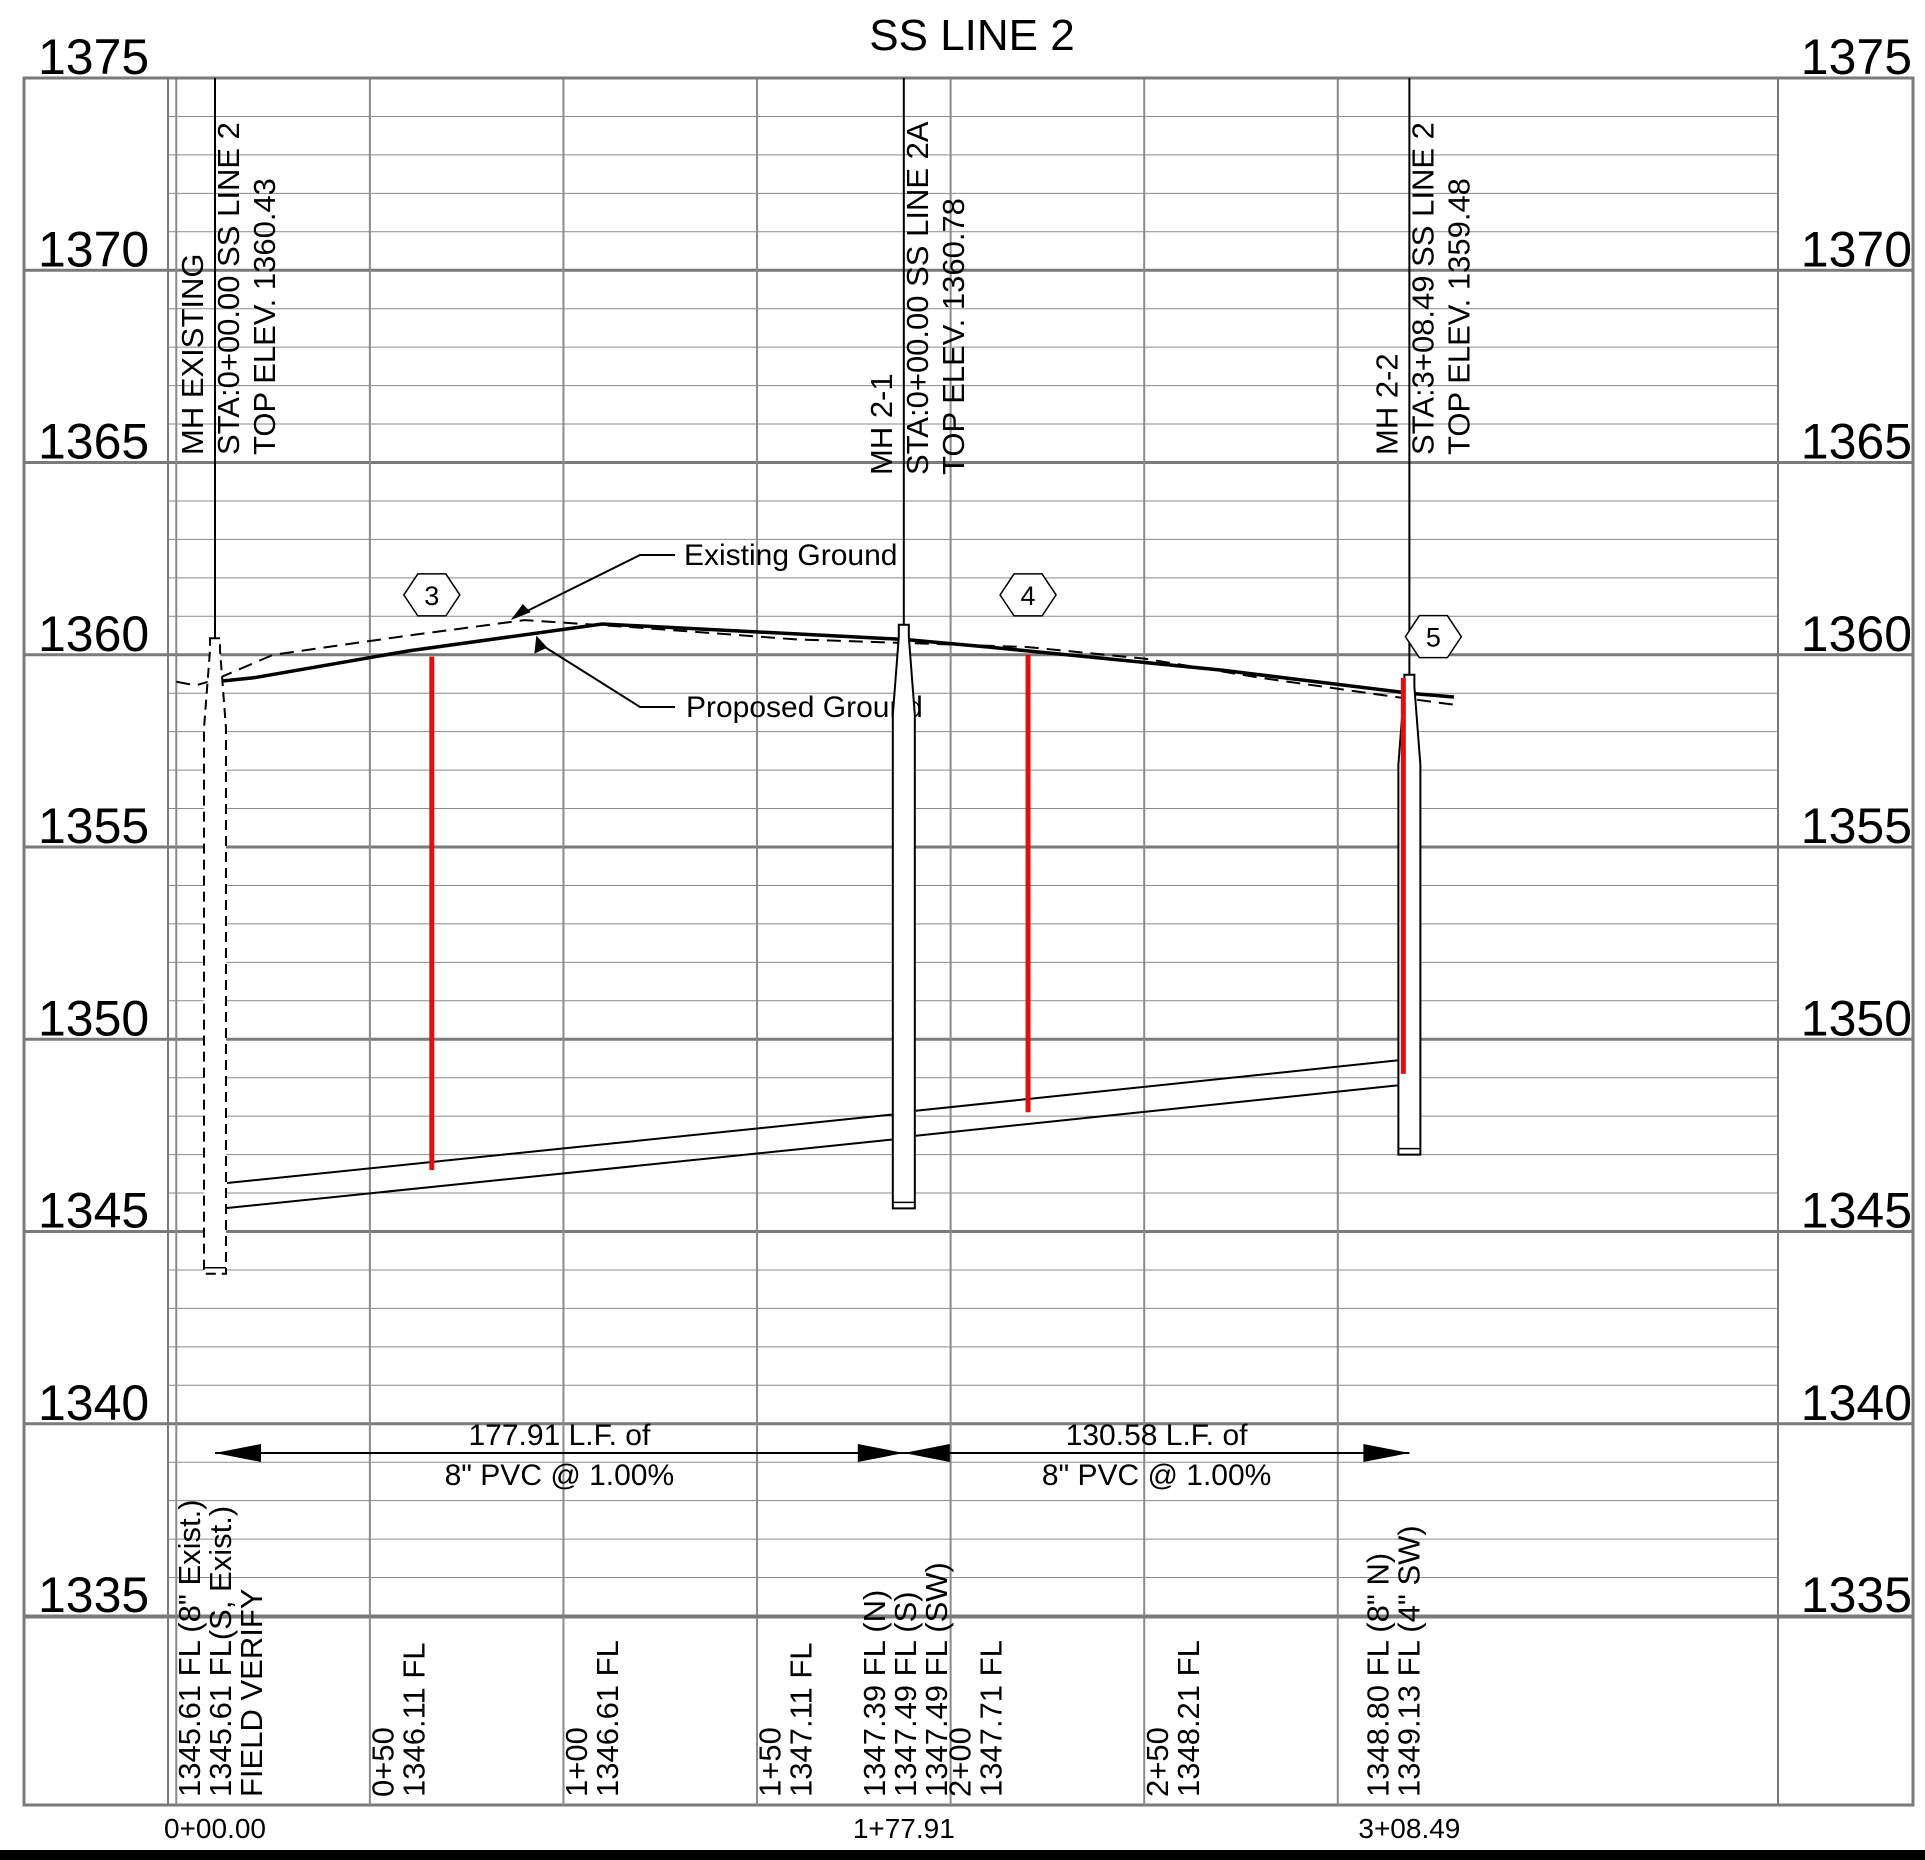  What do you see at coordinates (1157, 1762) in the screenshot?
I see `flowline-label: 2+50` at bounding box center [1157, 1762].